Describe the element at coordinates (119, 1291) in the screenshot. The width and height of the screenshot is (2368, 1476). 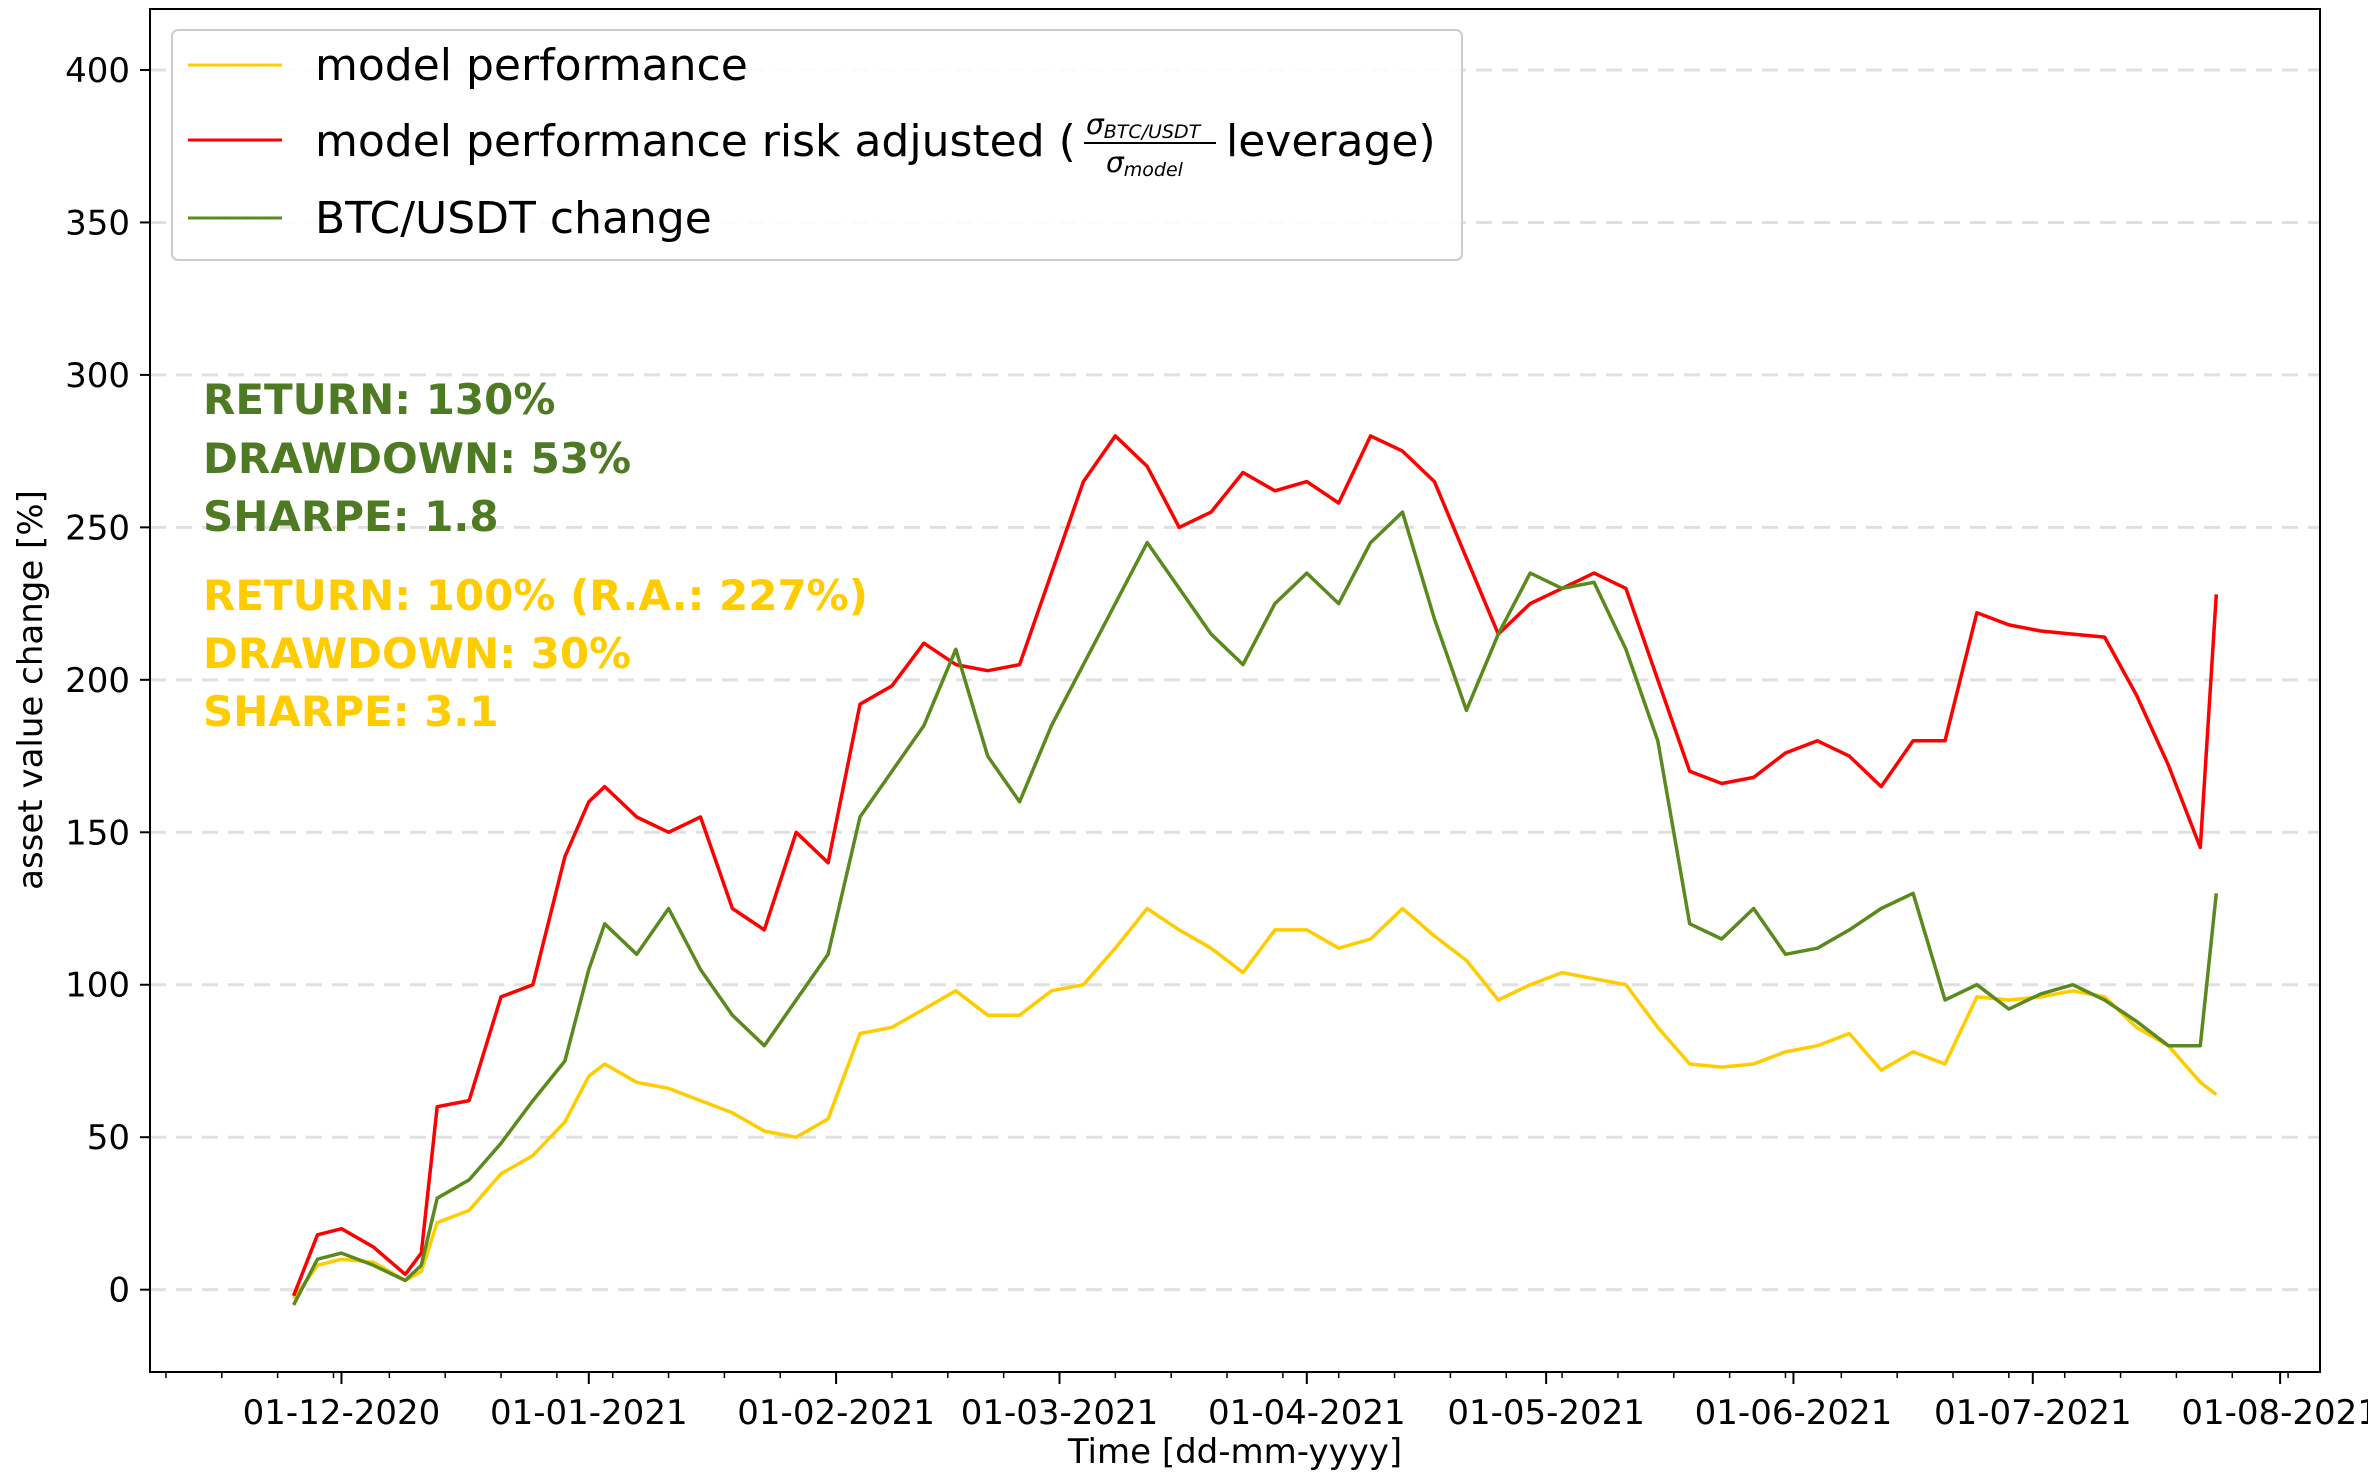
I see `y-tick-label-0: 0` at that location.